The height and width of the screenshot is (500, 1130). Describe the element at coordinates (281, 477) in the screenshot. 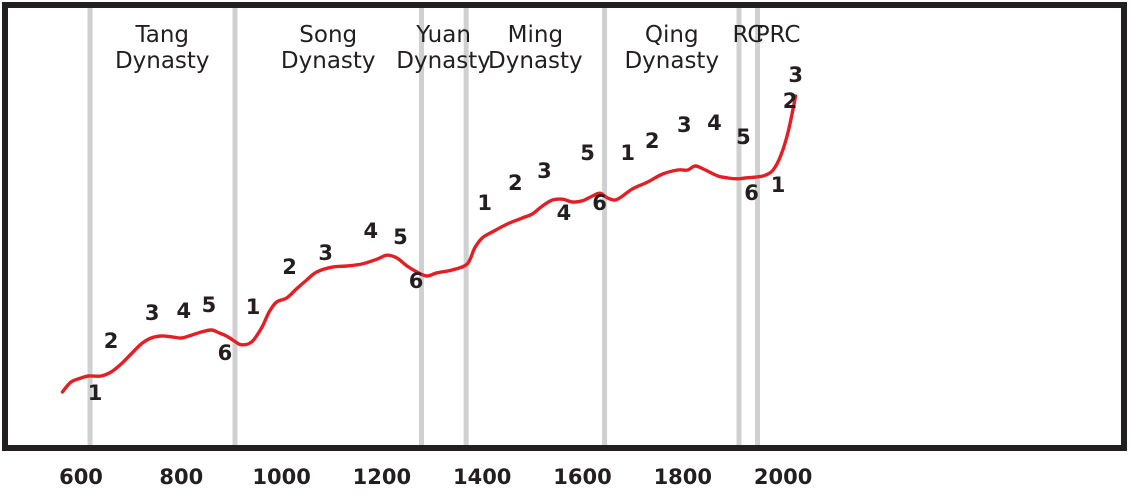

I see `x-tick-label: 1000` at that location.